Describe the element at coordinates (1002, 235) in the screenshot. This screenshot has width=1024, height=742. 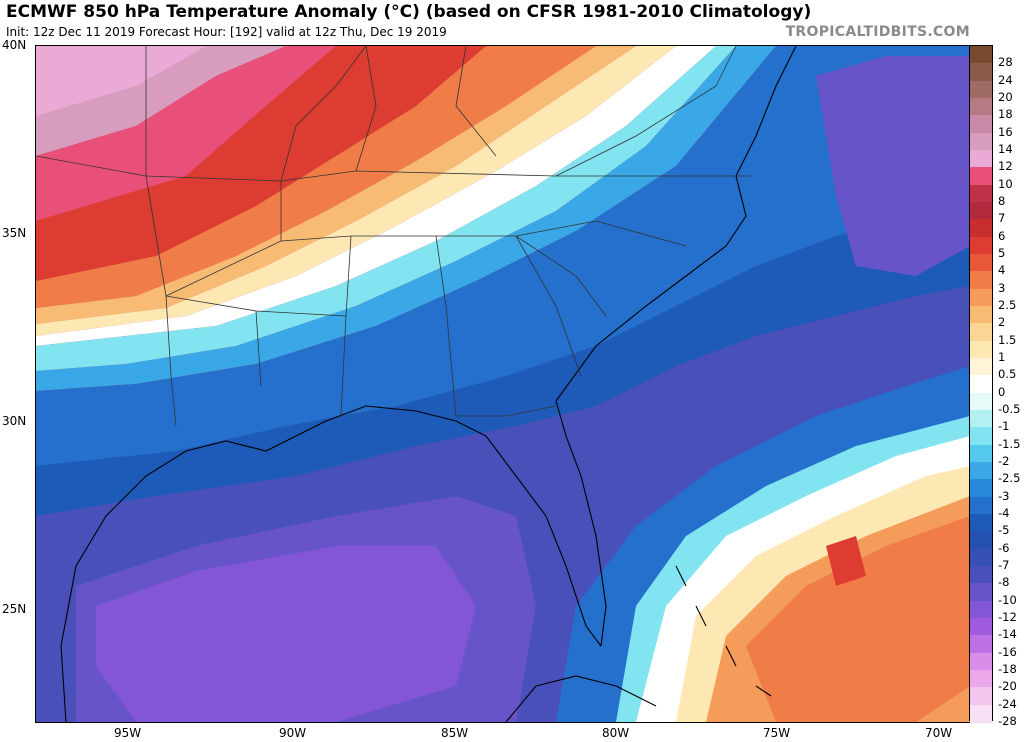
I see `colorbar-label: 6` at that location.